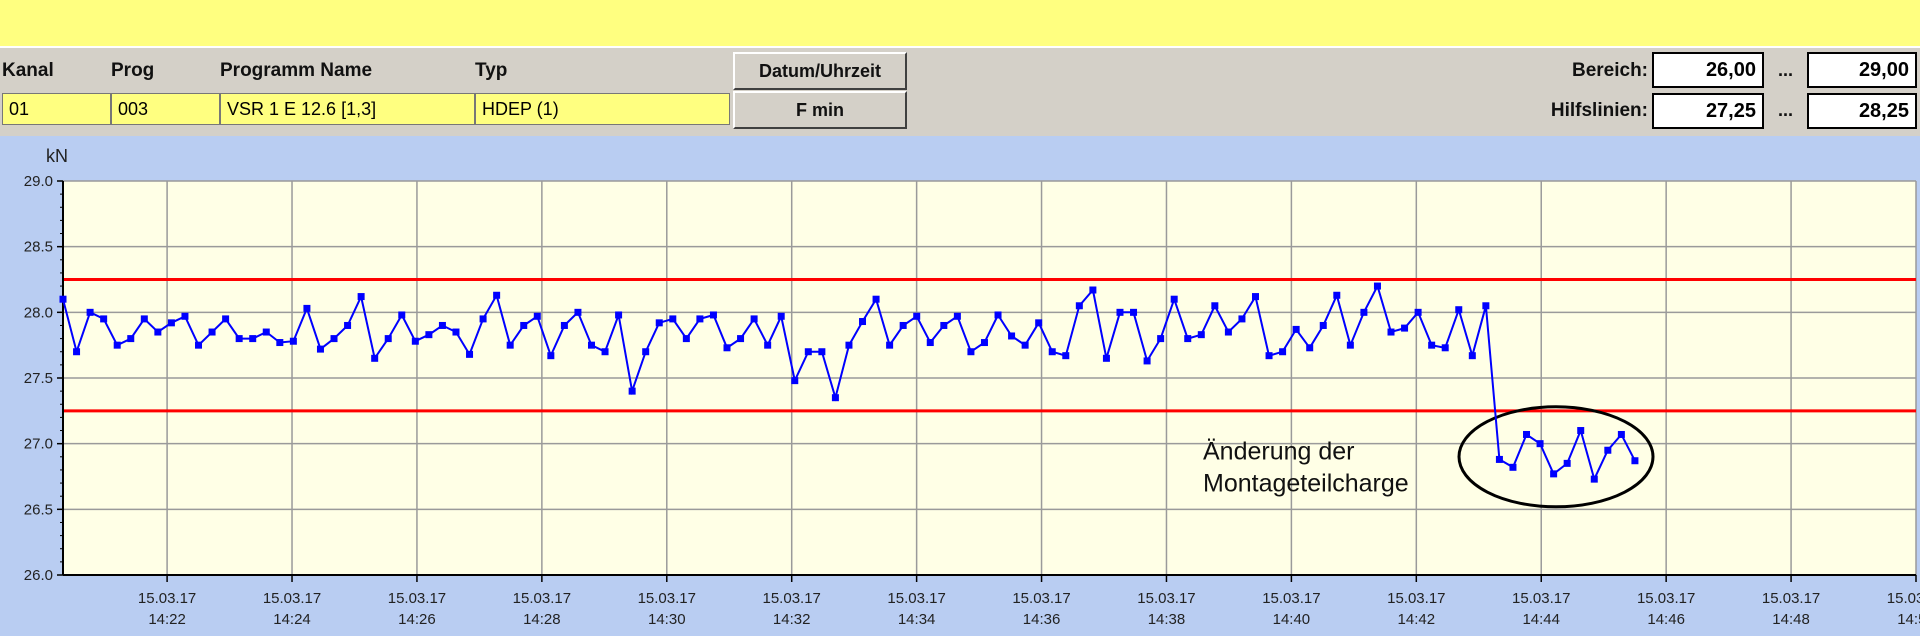 The image size is (1920, 636). What do you see at coordinates (38, 312) in the screenshot?
I see `y-tick-label: 28.0` at bounding box center [38, 312].